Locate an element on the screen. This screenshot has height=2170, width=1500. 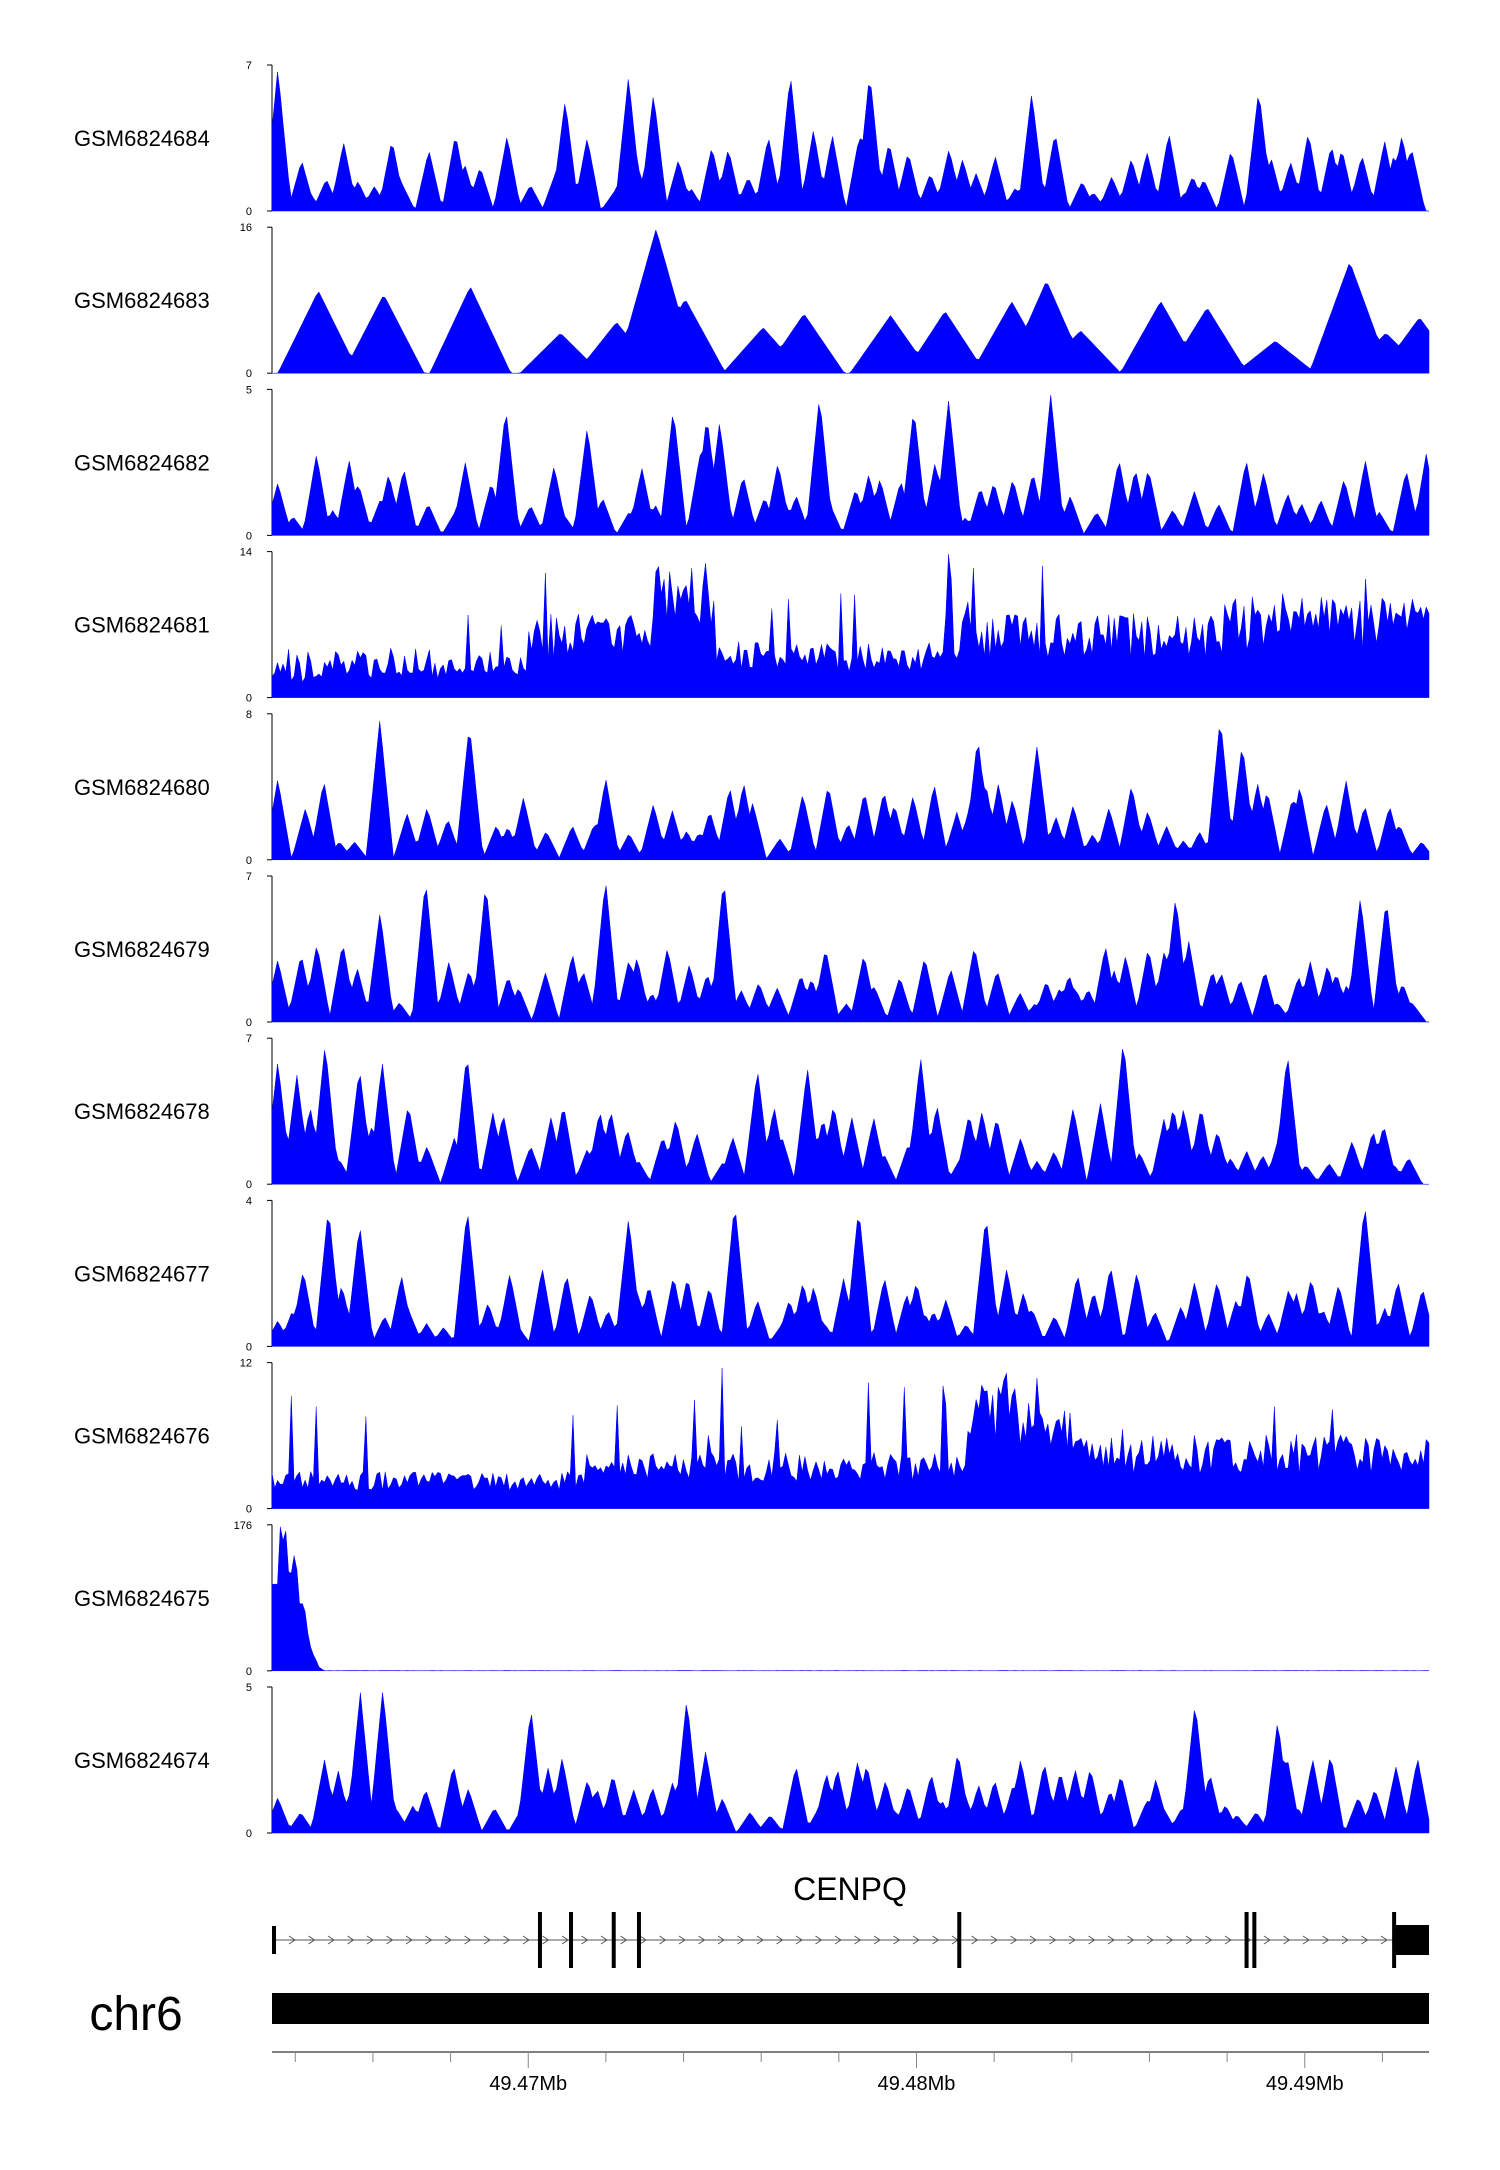
x-axis: 49.47Mb 49.48Mb 49.49Mb is located at coordinates (850, 2073).